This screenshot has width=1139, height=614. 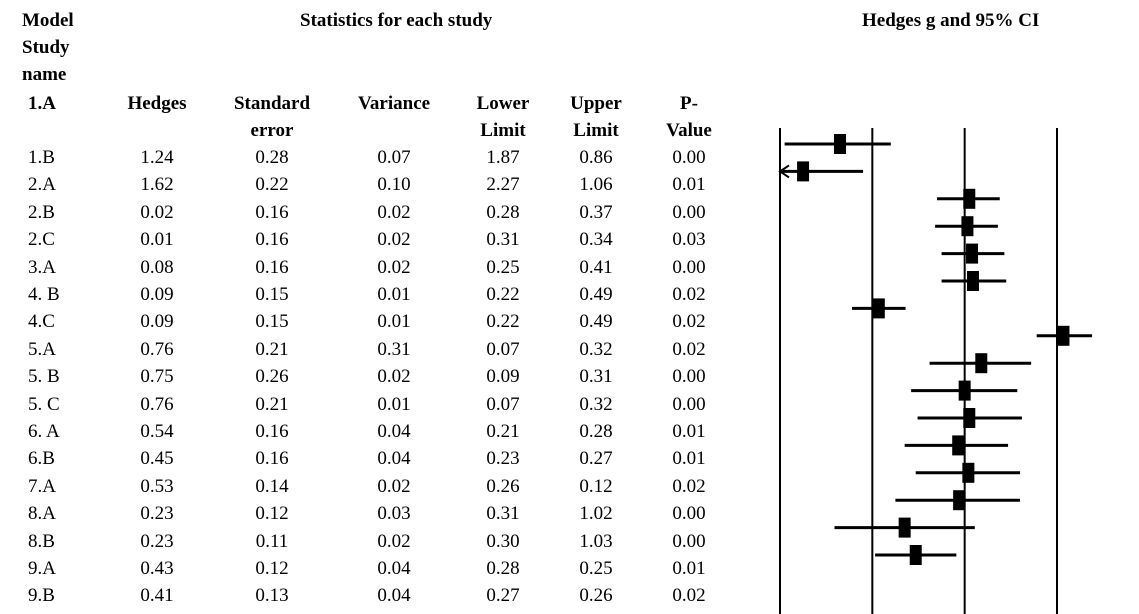 I want to click on column-header-p-line-2: Value, so click(x=689, y=130).